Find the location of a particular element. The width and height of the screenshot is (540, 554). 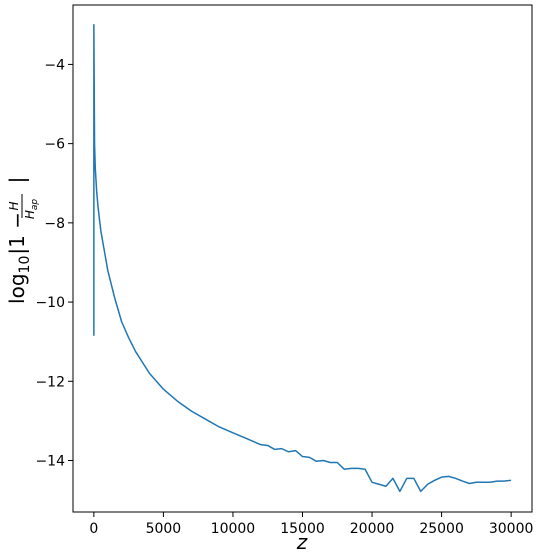

y-axis-abs-close: | is located at coordinates (17, 180).